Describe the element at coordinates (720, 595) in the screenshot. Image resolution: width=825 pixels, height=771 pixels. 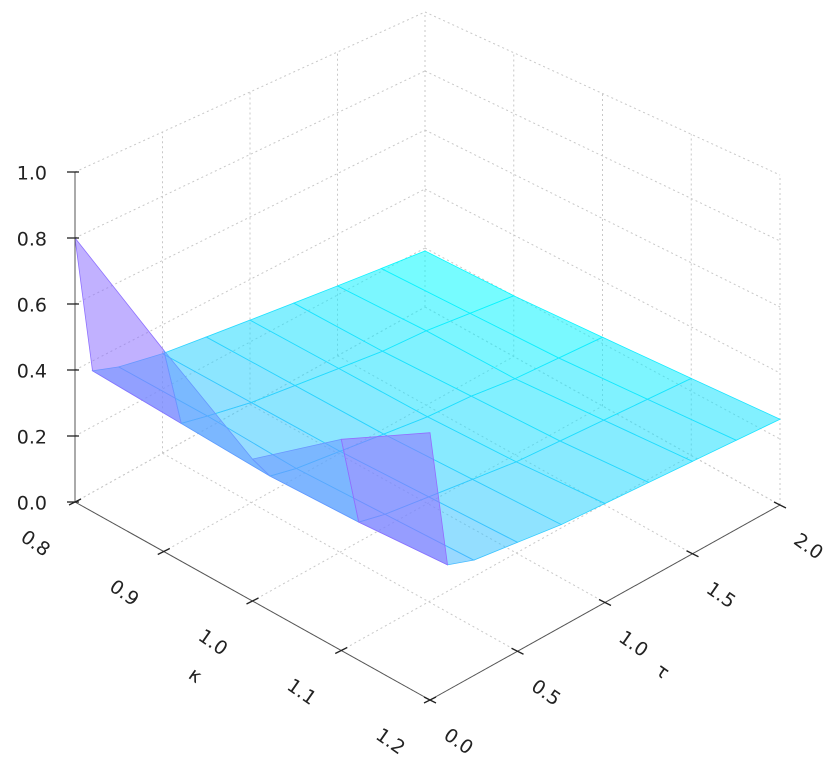
I see `y-tick-label: 1.5` at that location.